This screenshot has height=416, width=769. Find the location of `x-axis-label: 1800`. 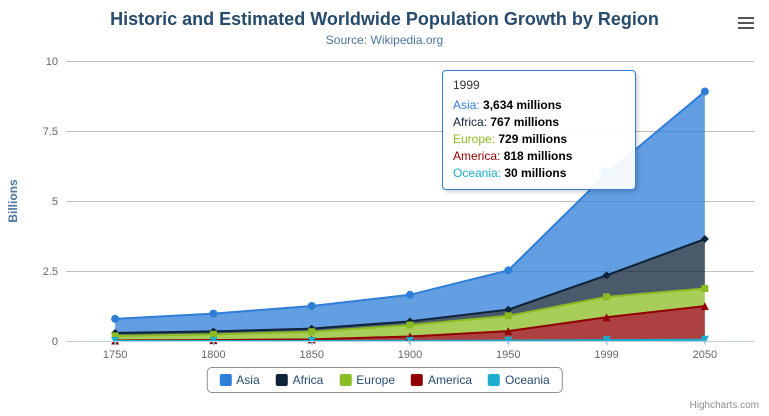

x-axis-label: 1800 is located at coordinates (213, 355).